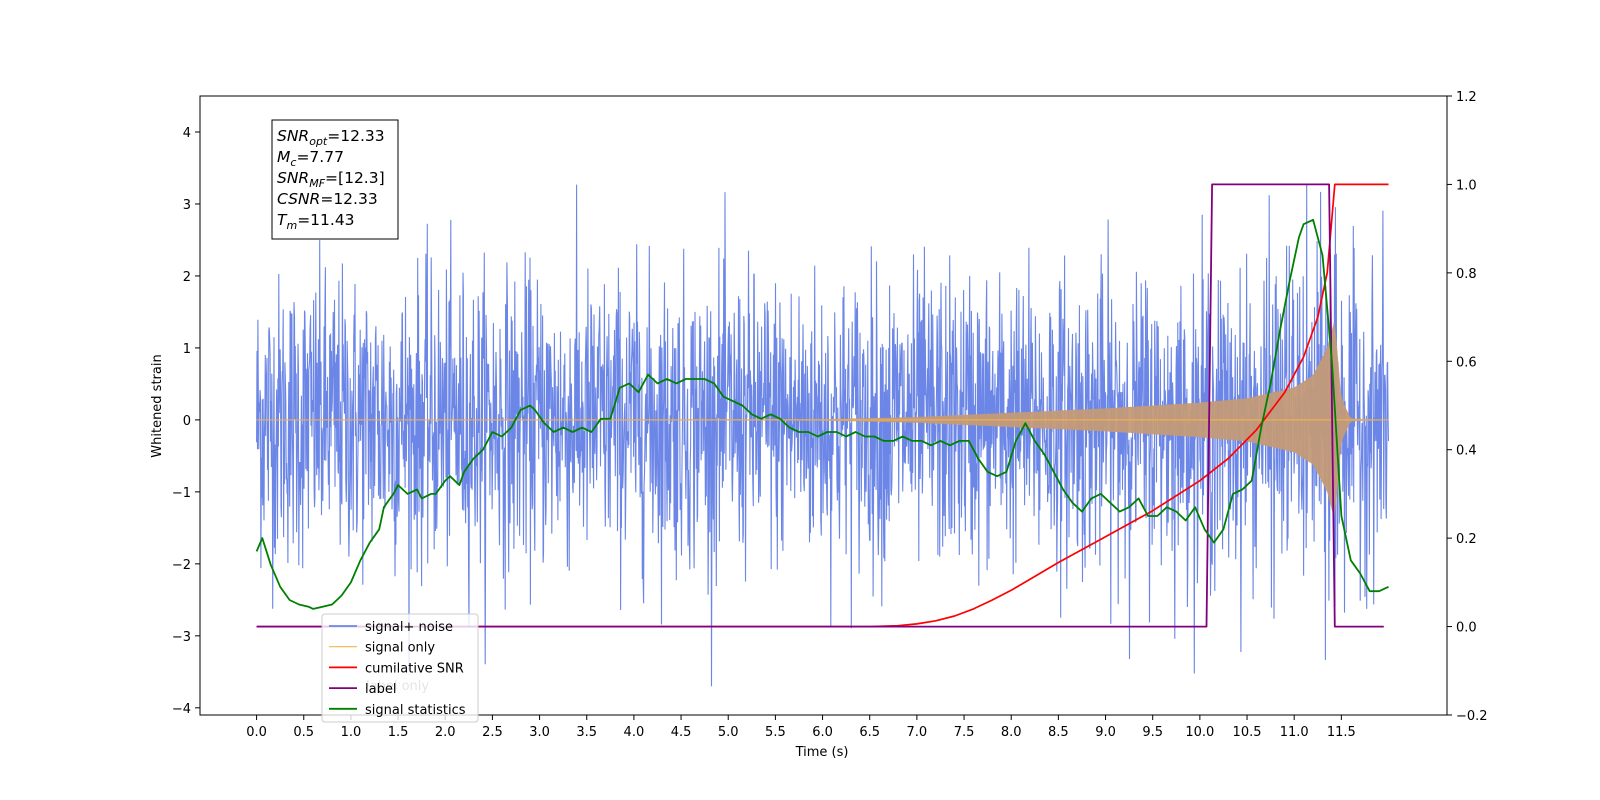  What do you see at coordinates (331, 179) in the screenshot?
I see `info-line: SNRMF=[12.3]` at bounding box center [331, 179].